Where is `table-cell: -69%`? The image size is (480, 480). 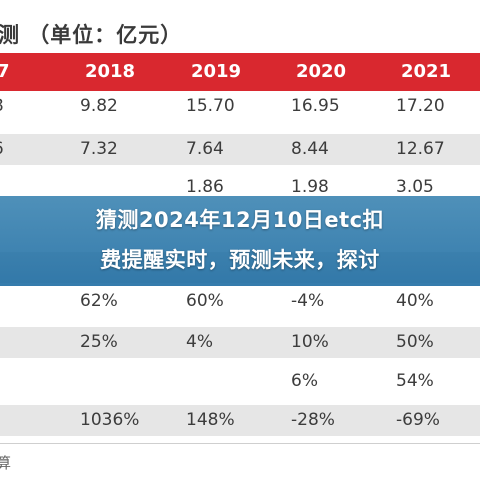
table-cell: -69% is located at coordinates (418, 420).